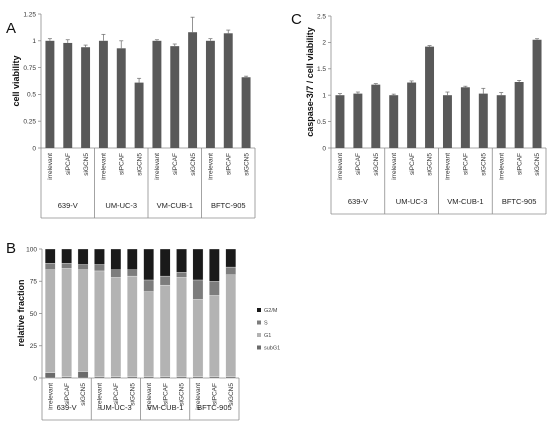 The image size is (550, 439). Describe the element at coordinates (296, 19) in the screenshot. I see `panel-letter-c: C` at that location.